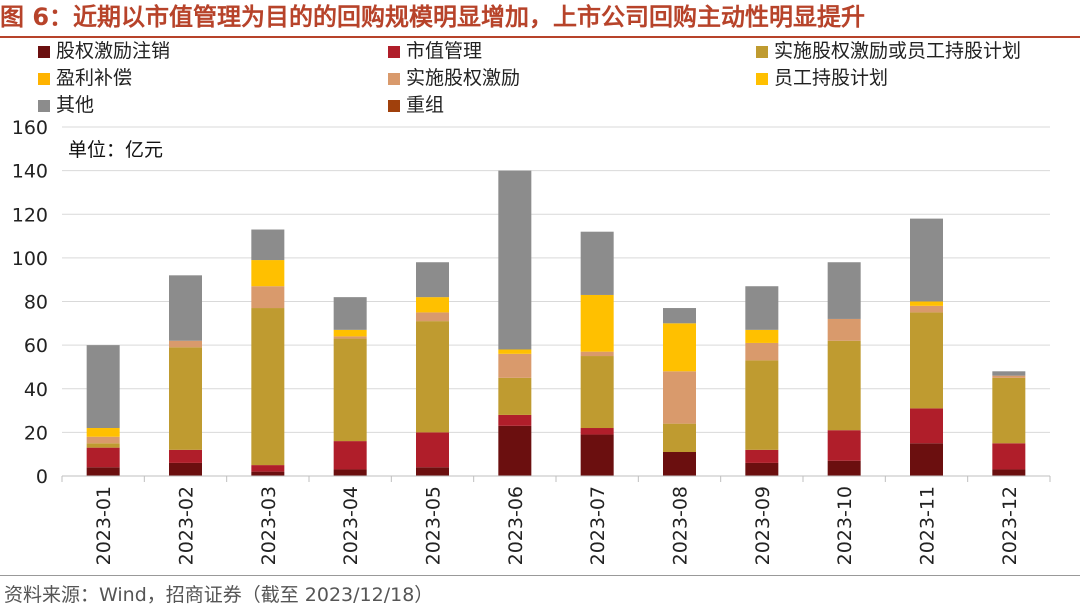 This screenshot has width=1080, height=607. Describe the element at coordinates (540, 575) in the screenshot. I see `footer-divider` at that location.